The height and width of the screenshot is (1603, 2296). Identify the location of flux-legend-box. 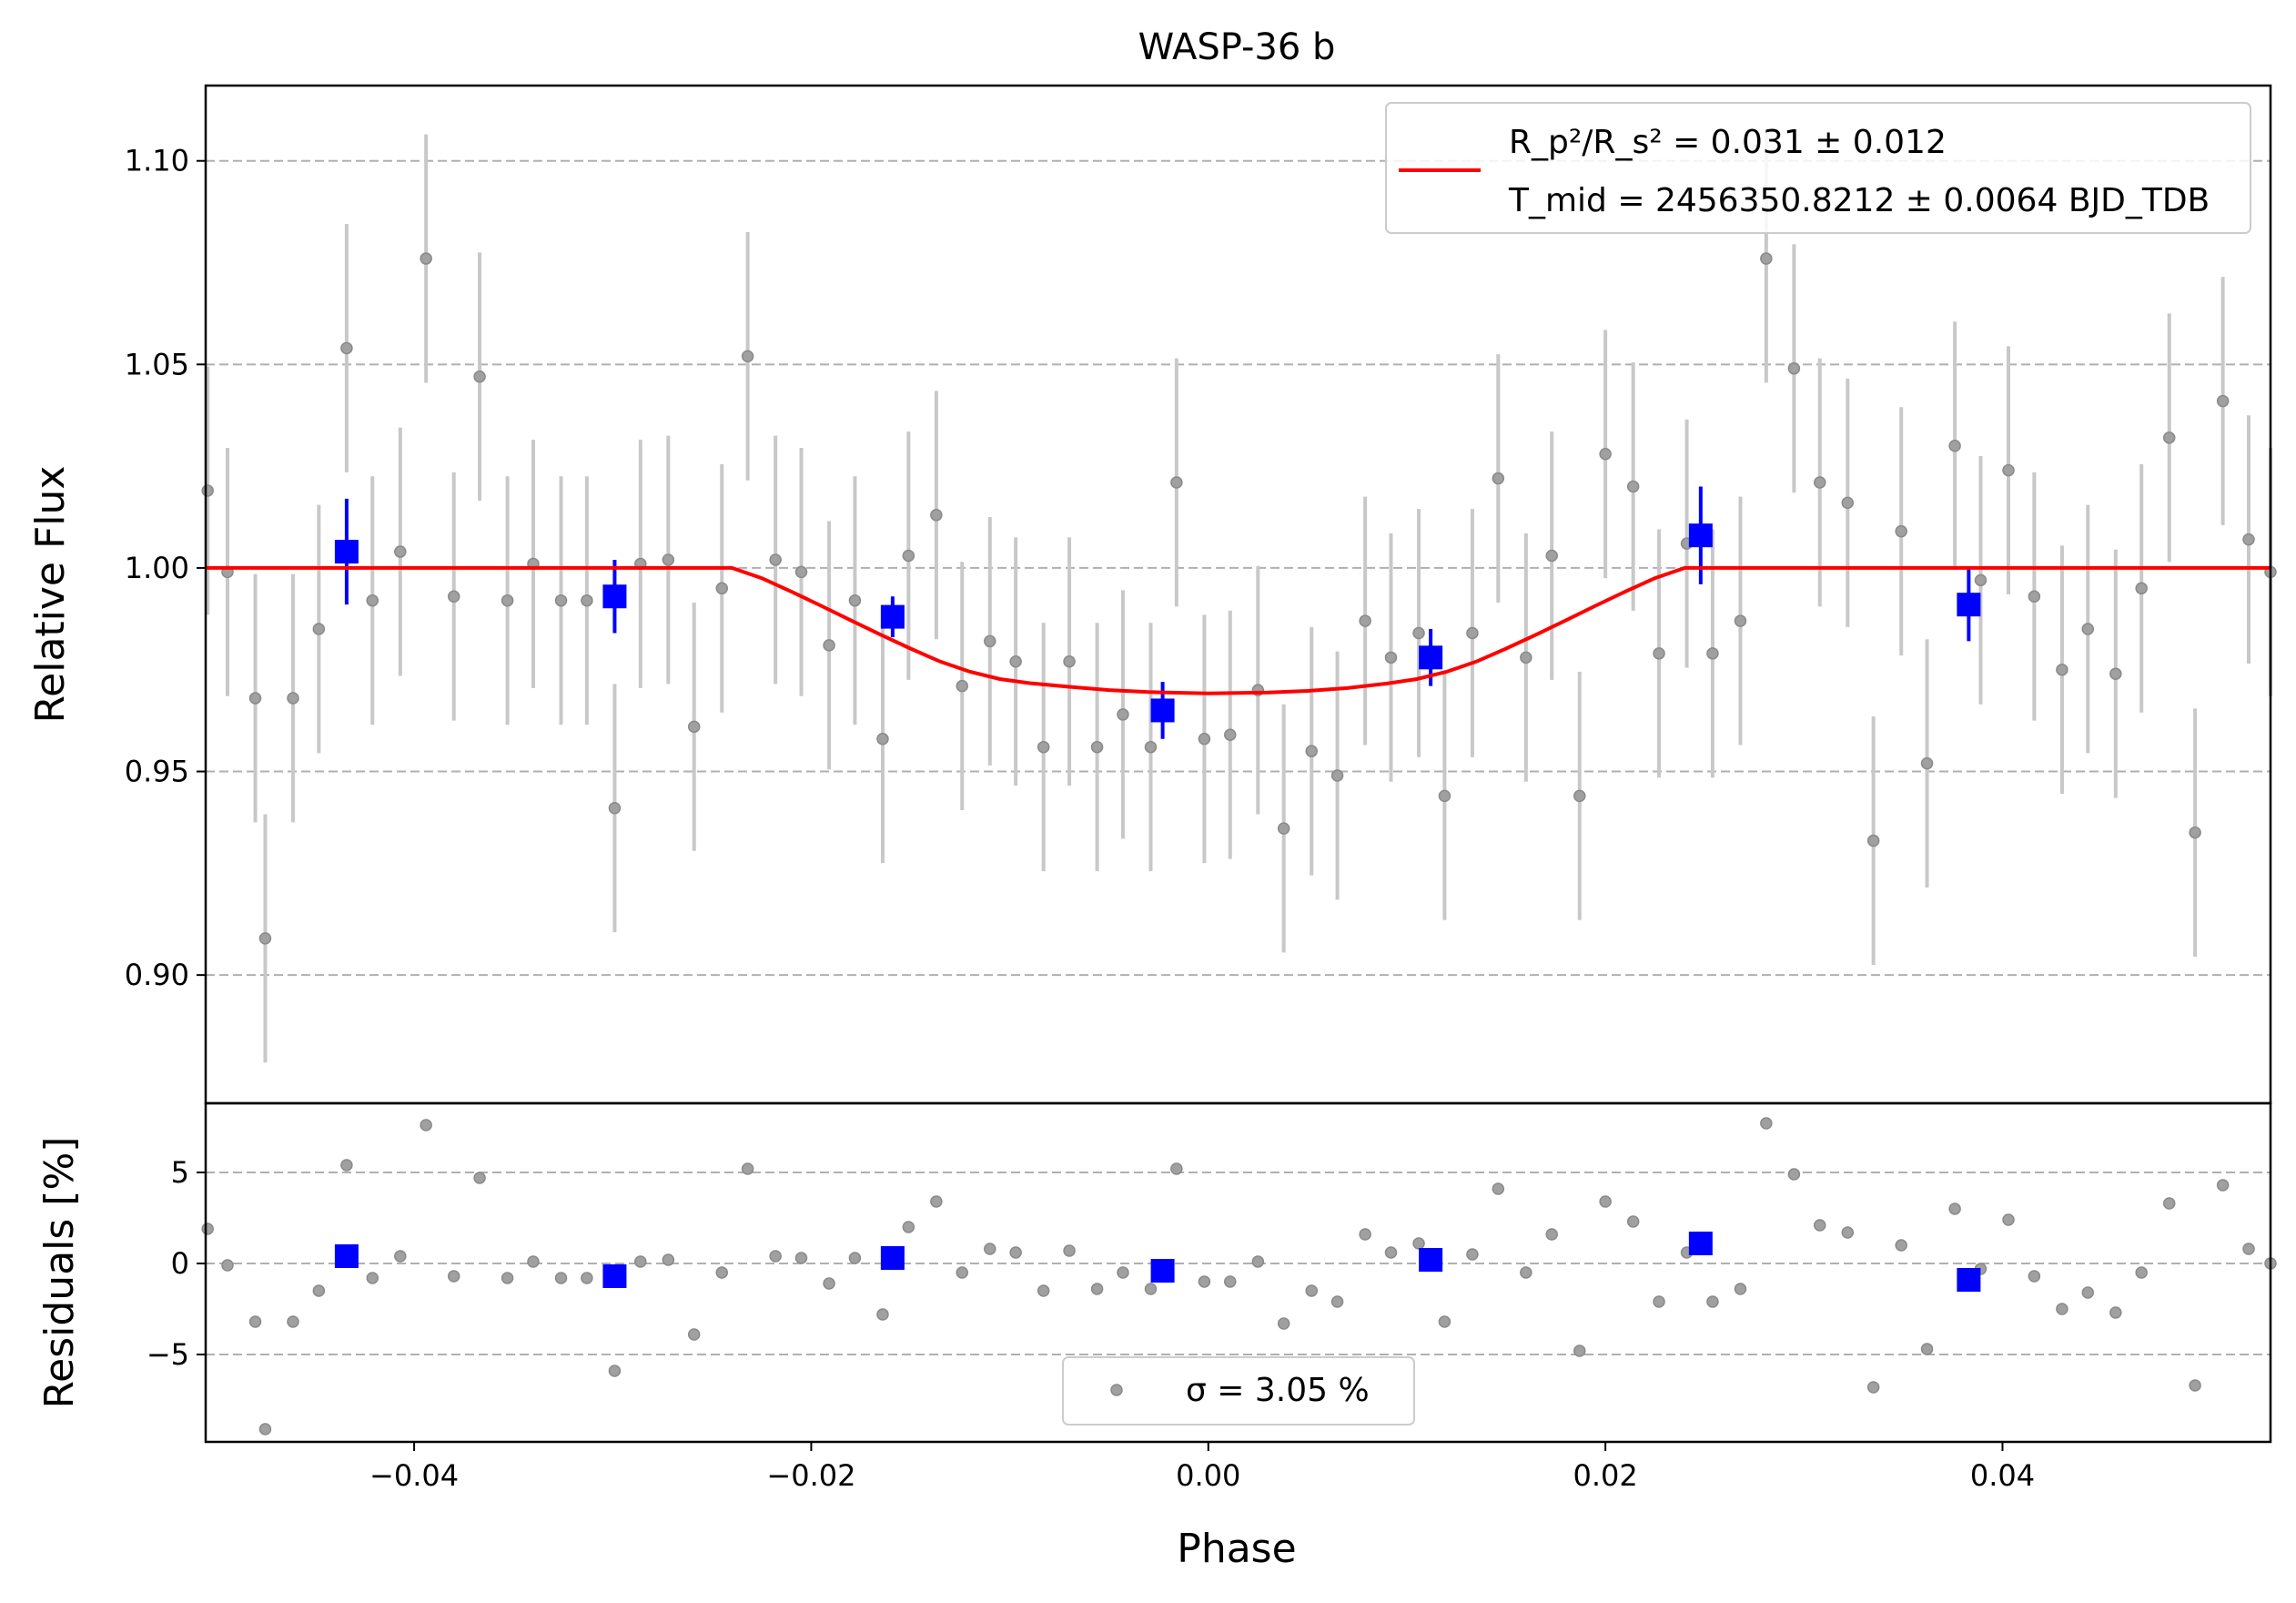
(1818, 168).